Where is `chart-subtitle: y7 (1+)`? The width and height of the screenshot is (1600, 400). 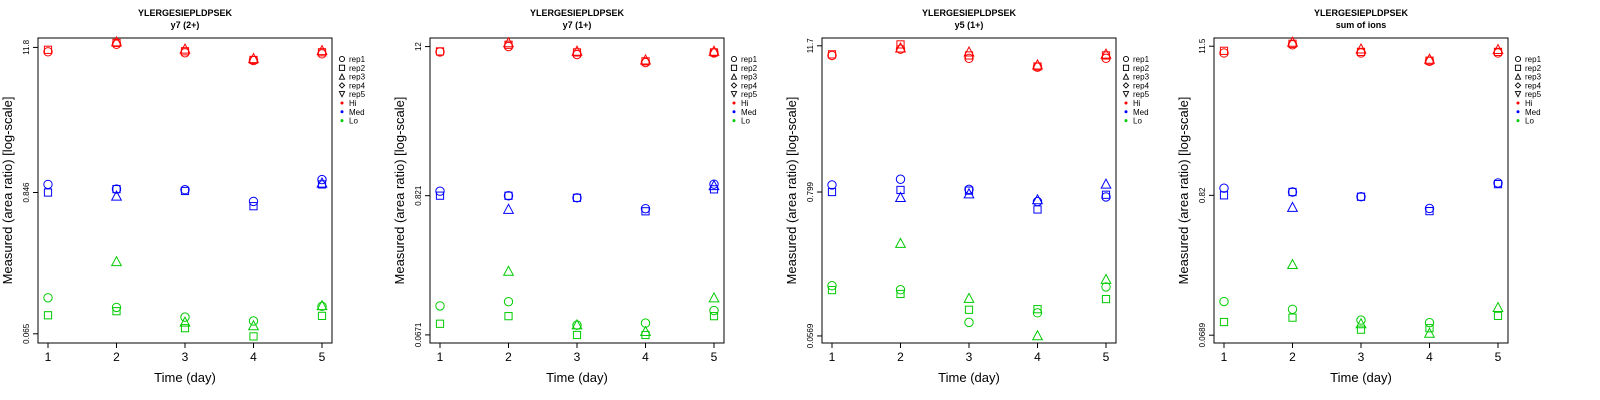 chart-subtitle: y7 (1+) is located at coordinates (577, 25).